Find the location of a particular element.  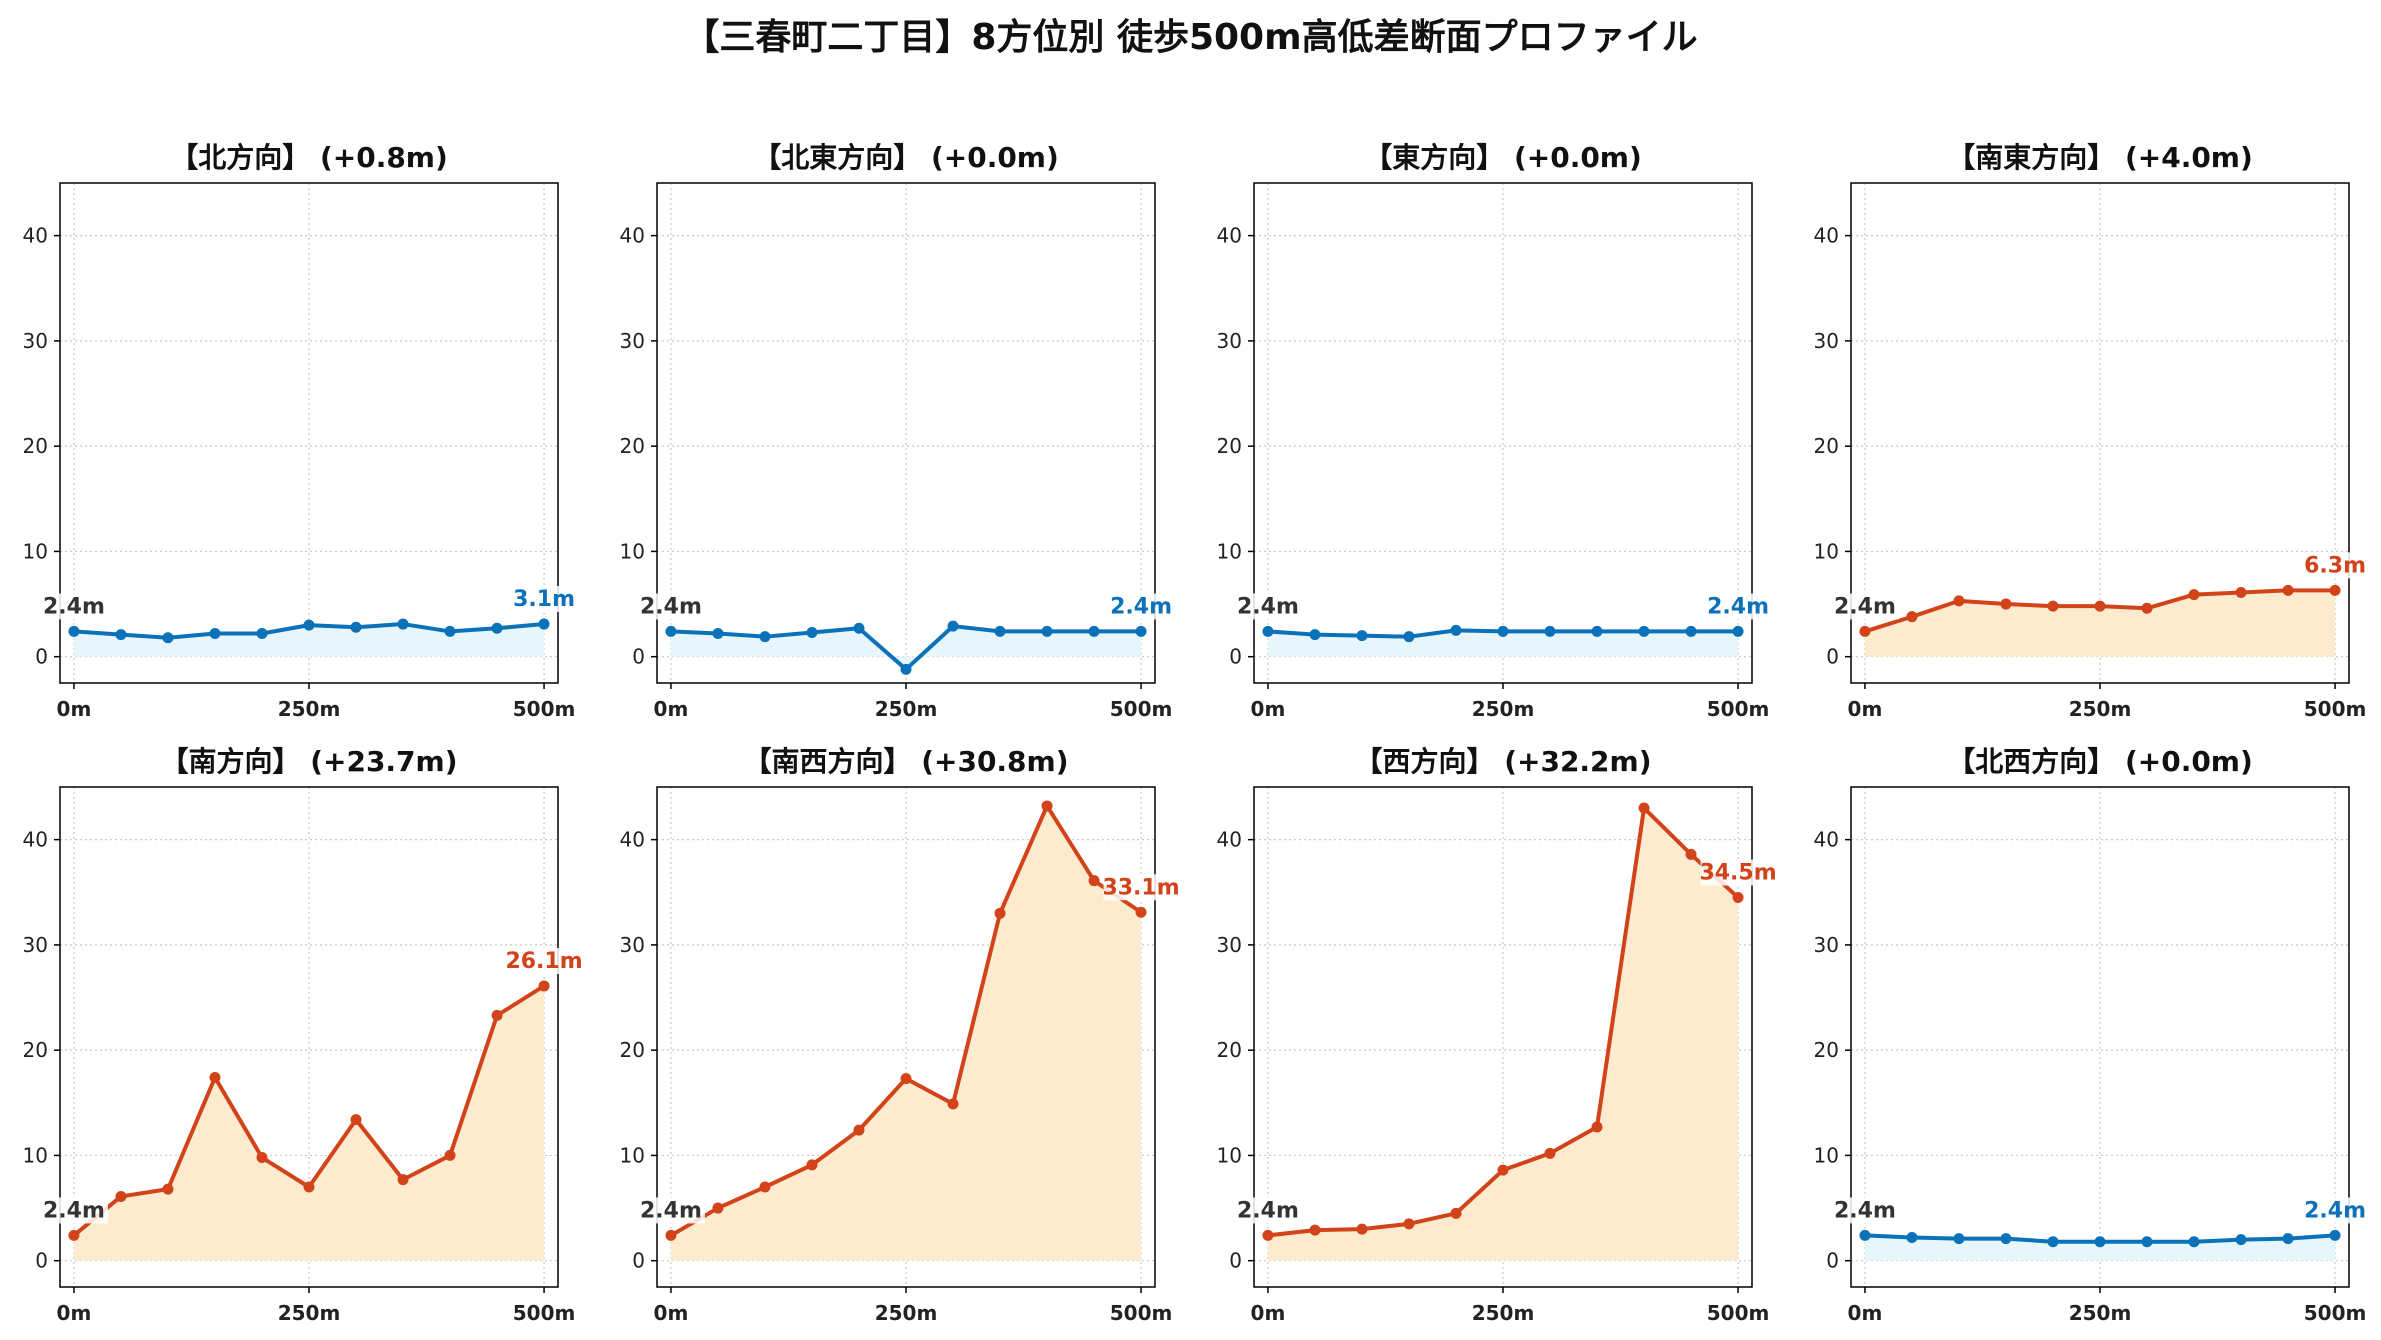

subplot-title: 【東方向】 (+0.0m) is located at coordinates (1503, 157).